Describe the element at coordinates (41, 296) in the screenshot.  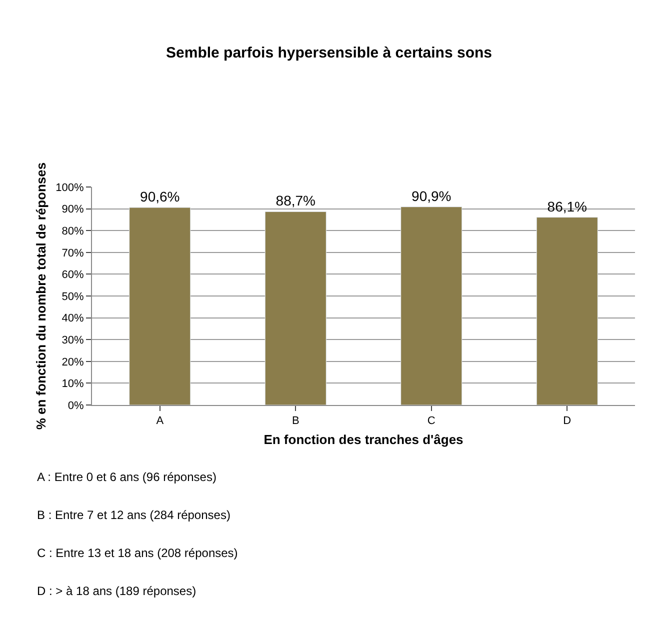
I see `y-axis-title: % en fonction du nombre total de réponses` at that location.